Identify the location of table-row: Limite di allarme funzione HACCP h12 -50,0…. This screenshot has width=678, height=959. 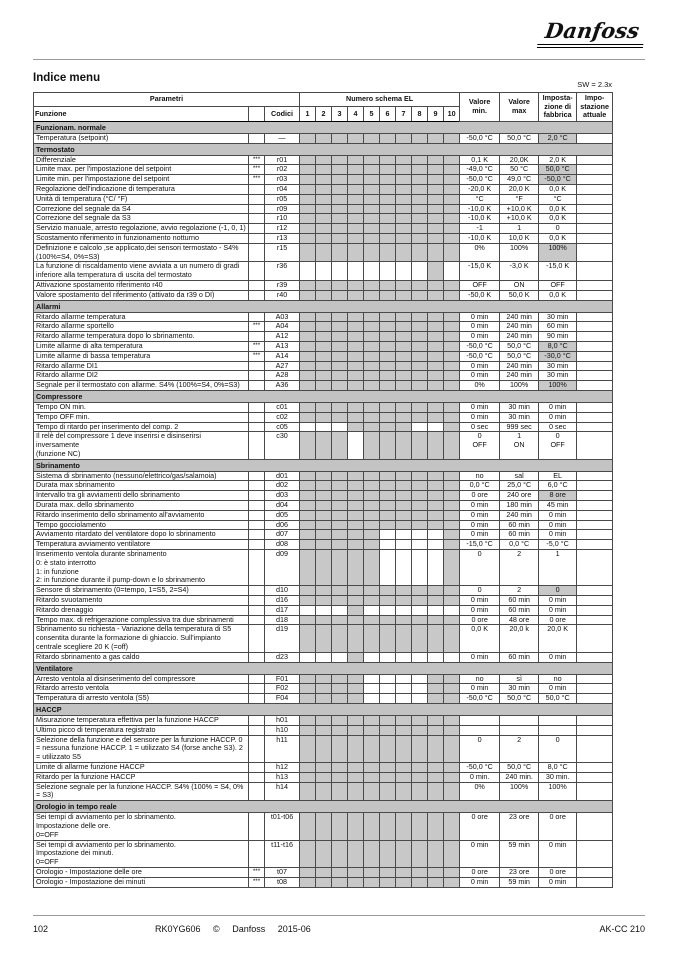
(323, 767).